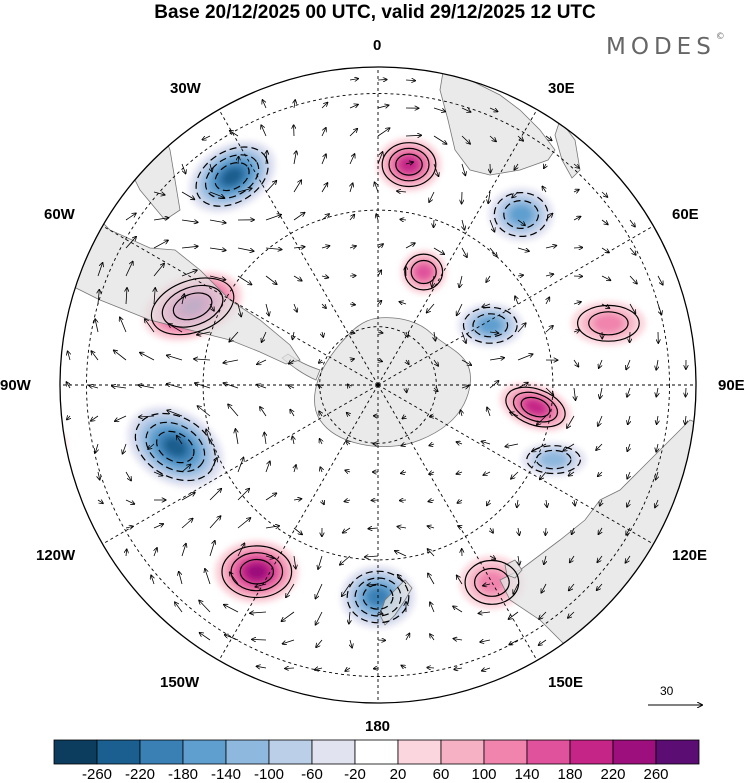 The width and height of the screenshot is (750, 783). I want to click on anomaly-south-africa-high, so click(409, 164).